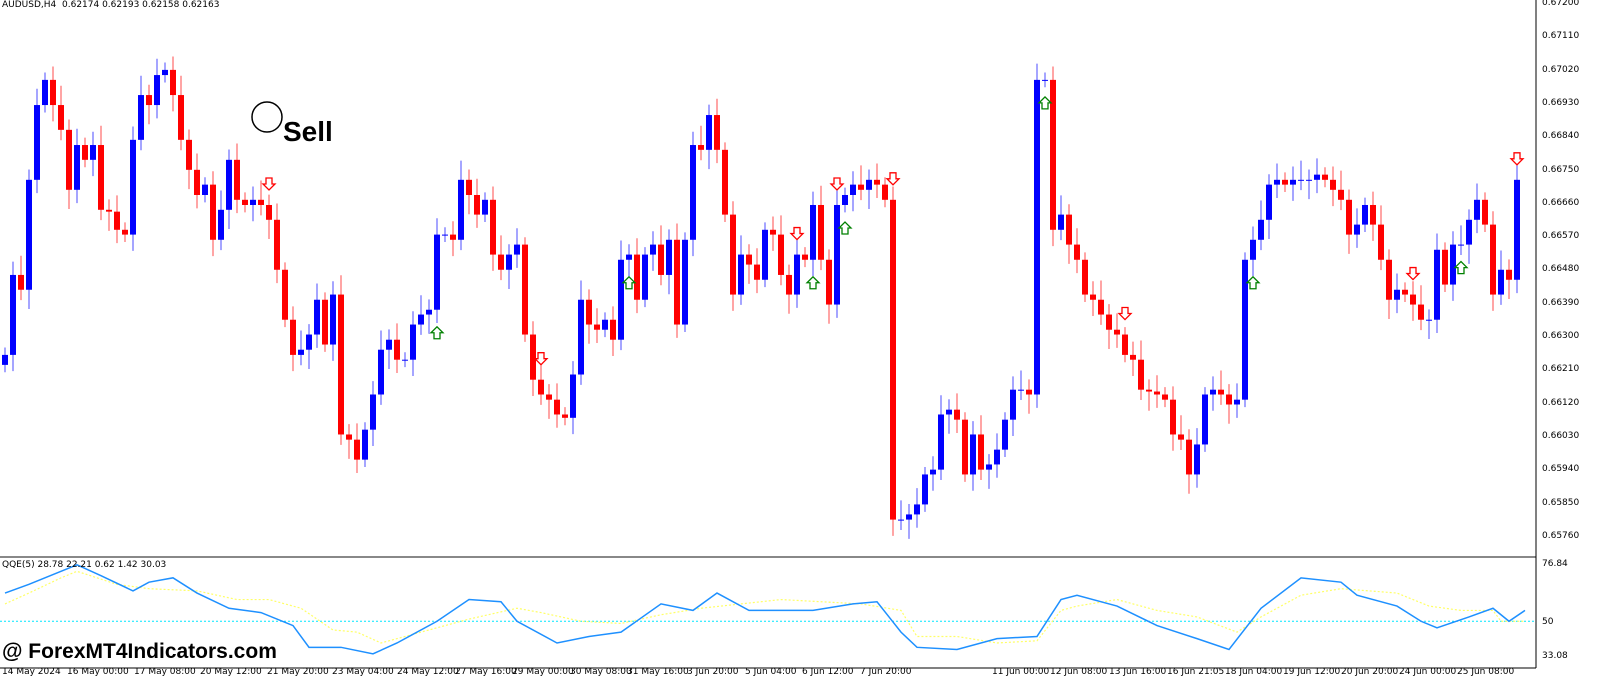 The height and width of the screenshot is (690, 1600). I want to click on time-tick-label: 13 Jun 16:00, so click(1138, 672).